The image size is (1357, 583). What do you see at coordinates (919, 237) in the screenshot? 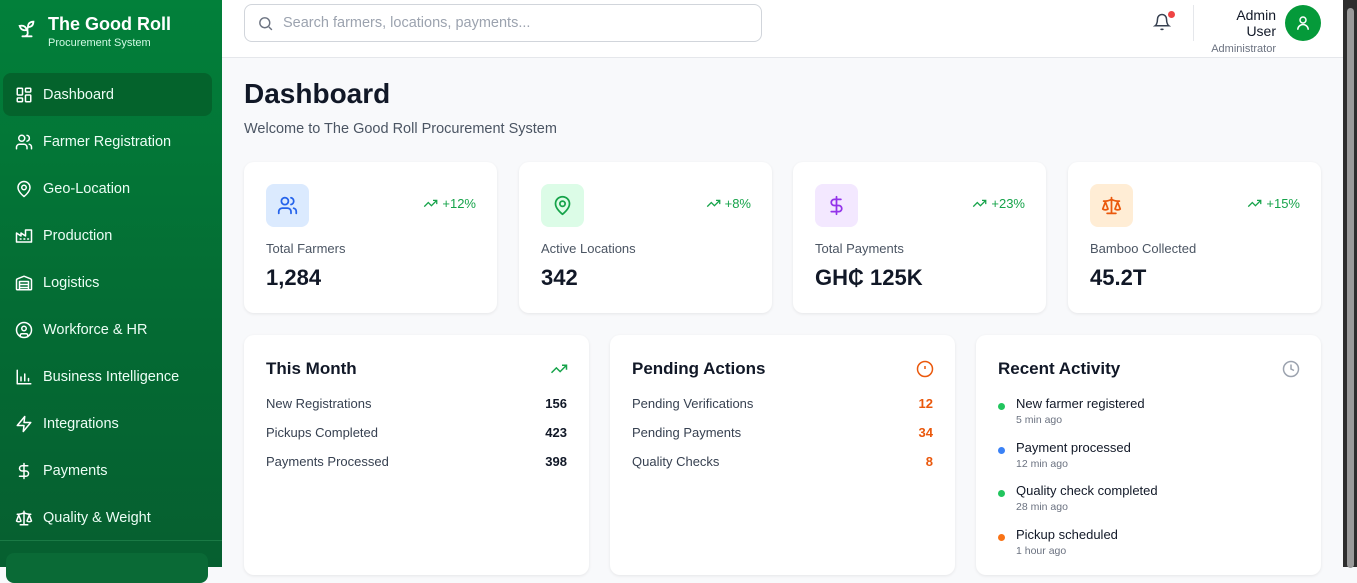
I see `stat-card: +23% Total Payments GH₵ 125K` at bounding box center [919, 237].